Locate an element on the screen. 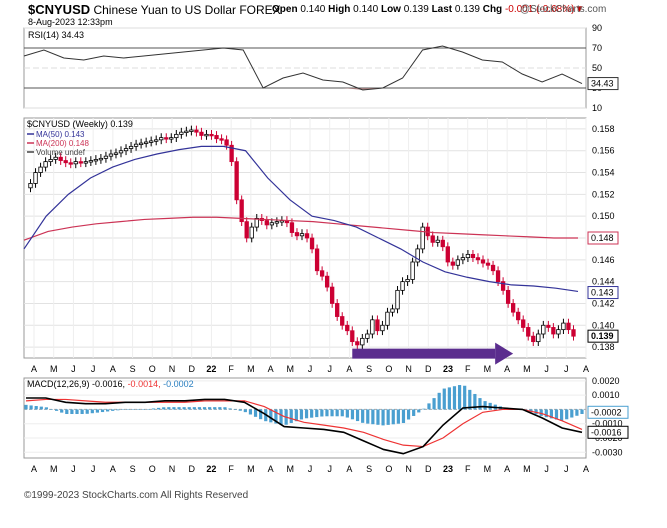 This screenshot has width=667, height=528. x-tick-label: F is located at coordinates (468, 369).